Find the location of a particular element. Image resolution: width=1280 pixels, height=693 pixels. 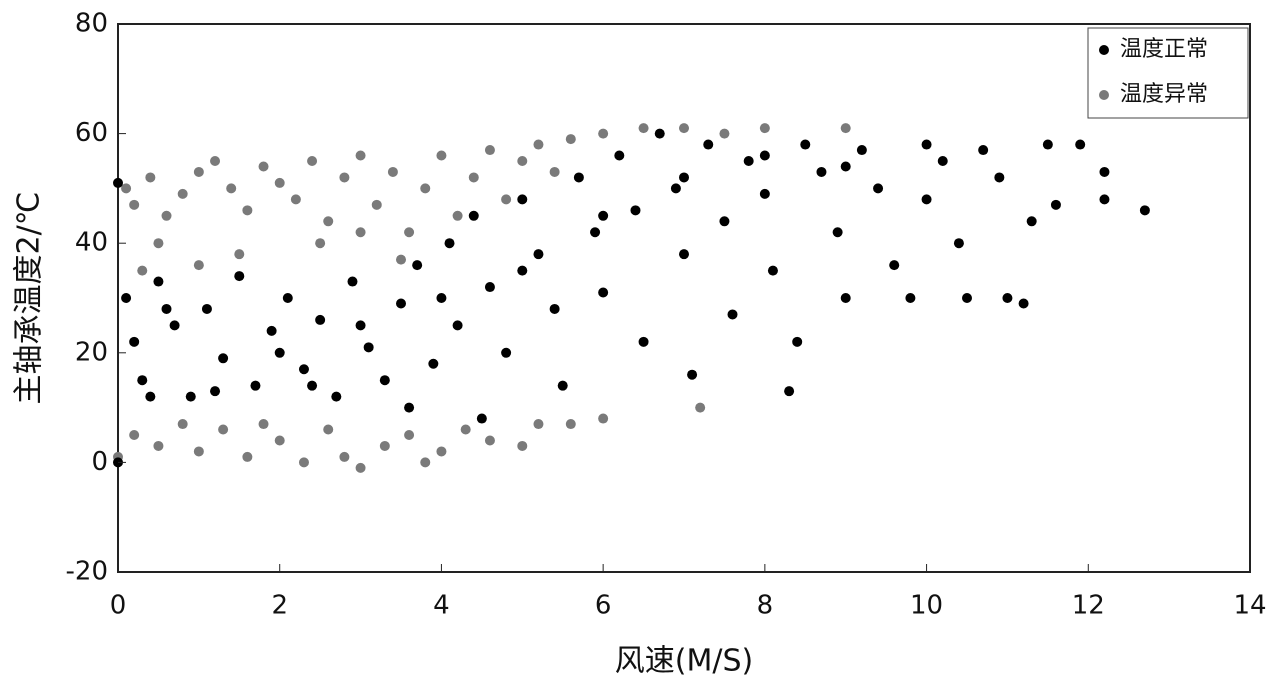

y-tick-label: 20 is located at coordinates (91, 352).